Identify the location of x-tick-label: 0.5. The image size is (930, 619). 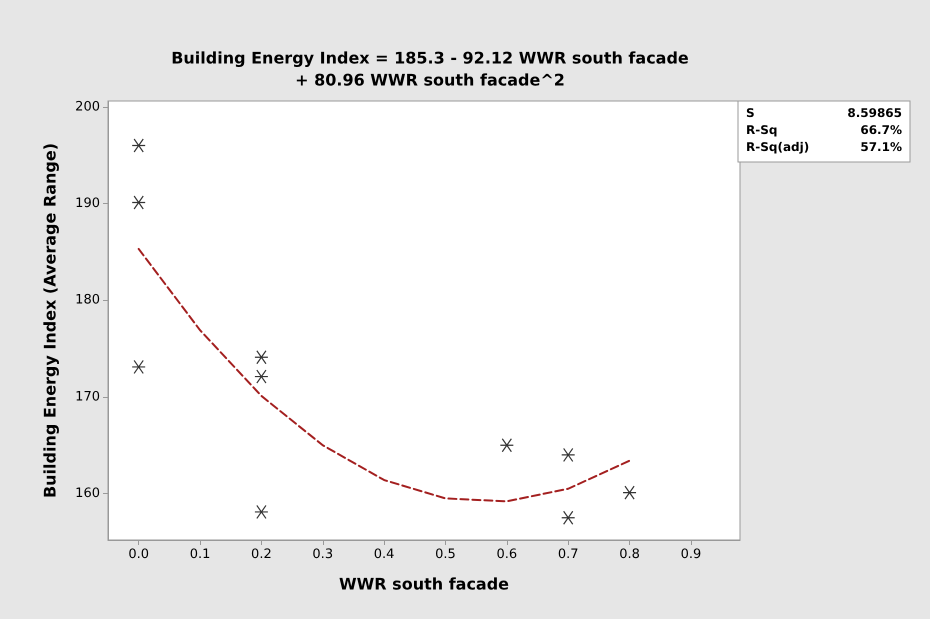
(445, 554).